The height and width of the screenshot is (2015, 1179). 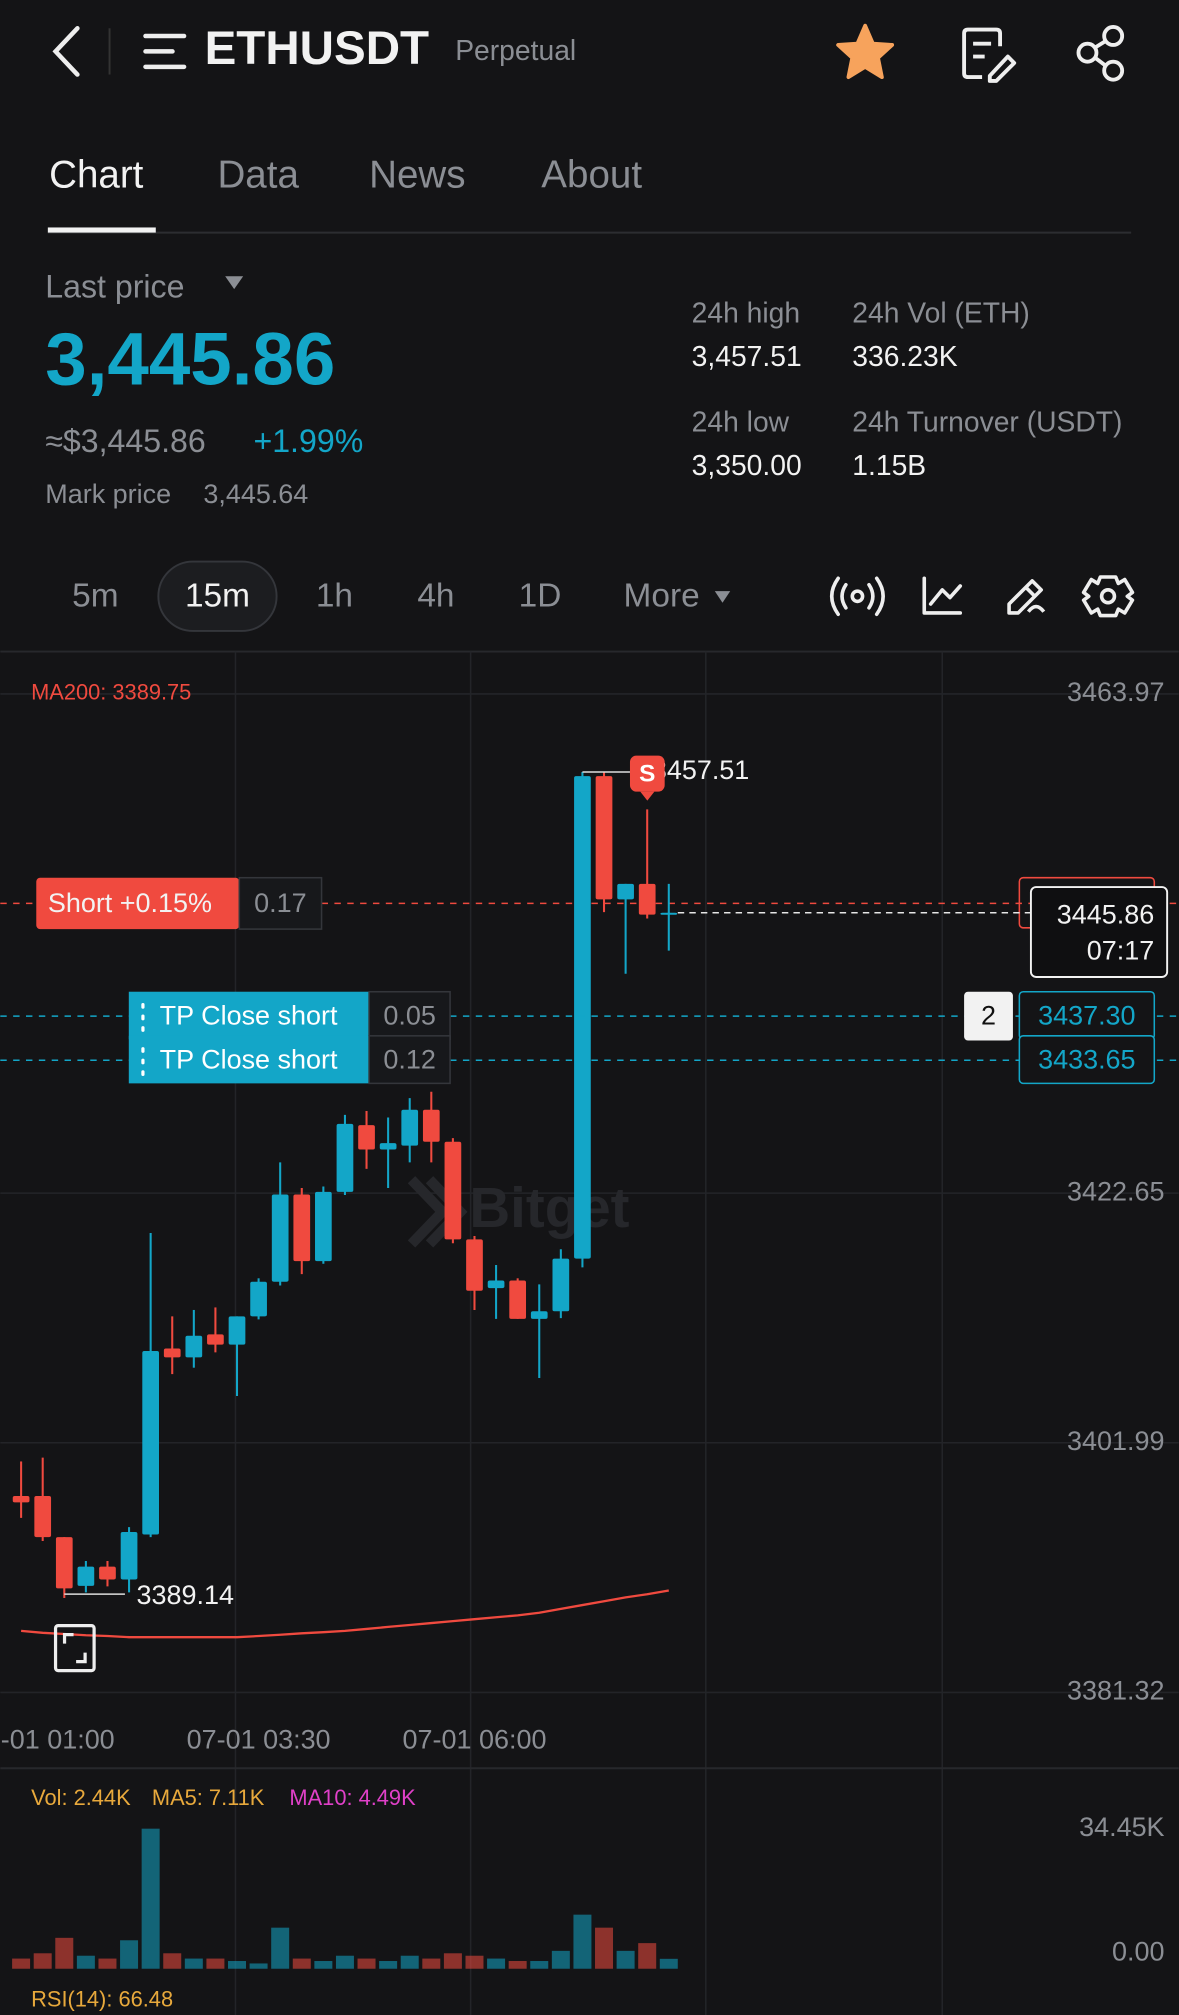 I want to click on stat-label: 24h high, so click(x=746, y=312).